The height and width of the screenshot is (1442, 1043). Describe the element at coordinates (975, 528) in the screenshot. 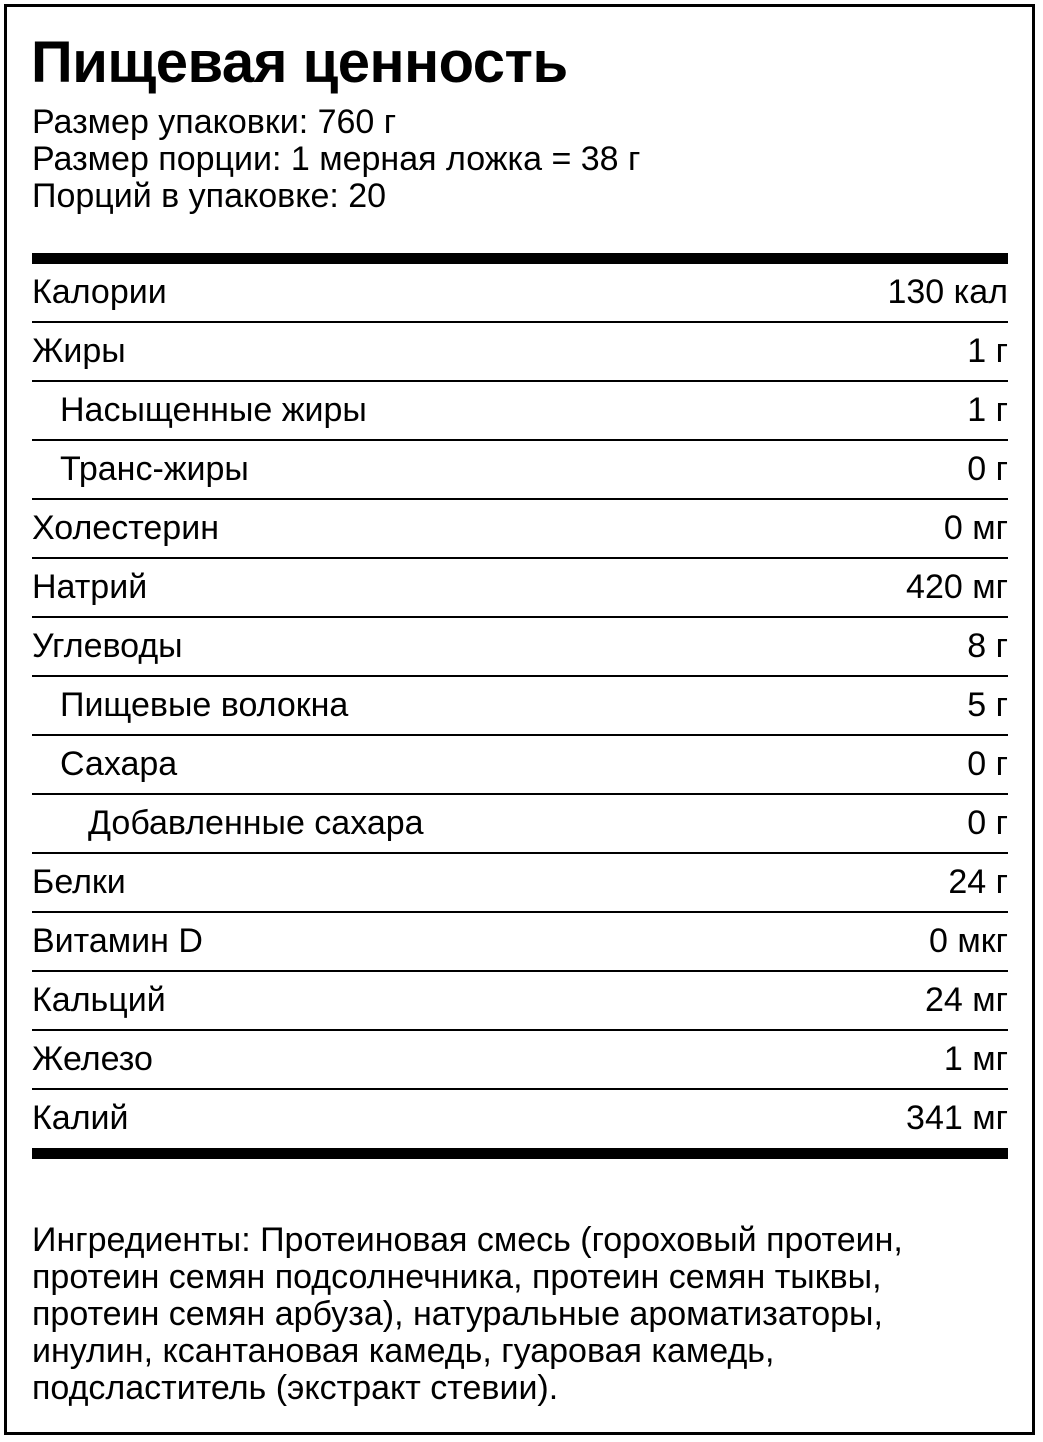

I see `nutrient-value: 0 мг` at that location.